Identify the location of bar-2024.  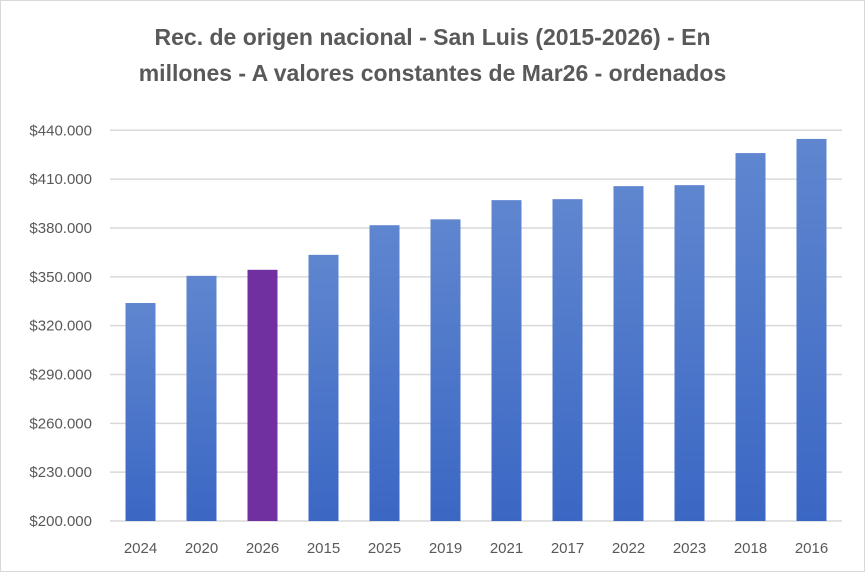
(140, 412).